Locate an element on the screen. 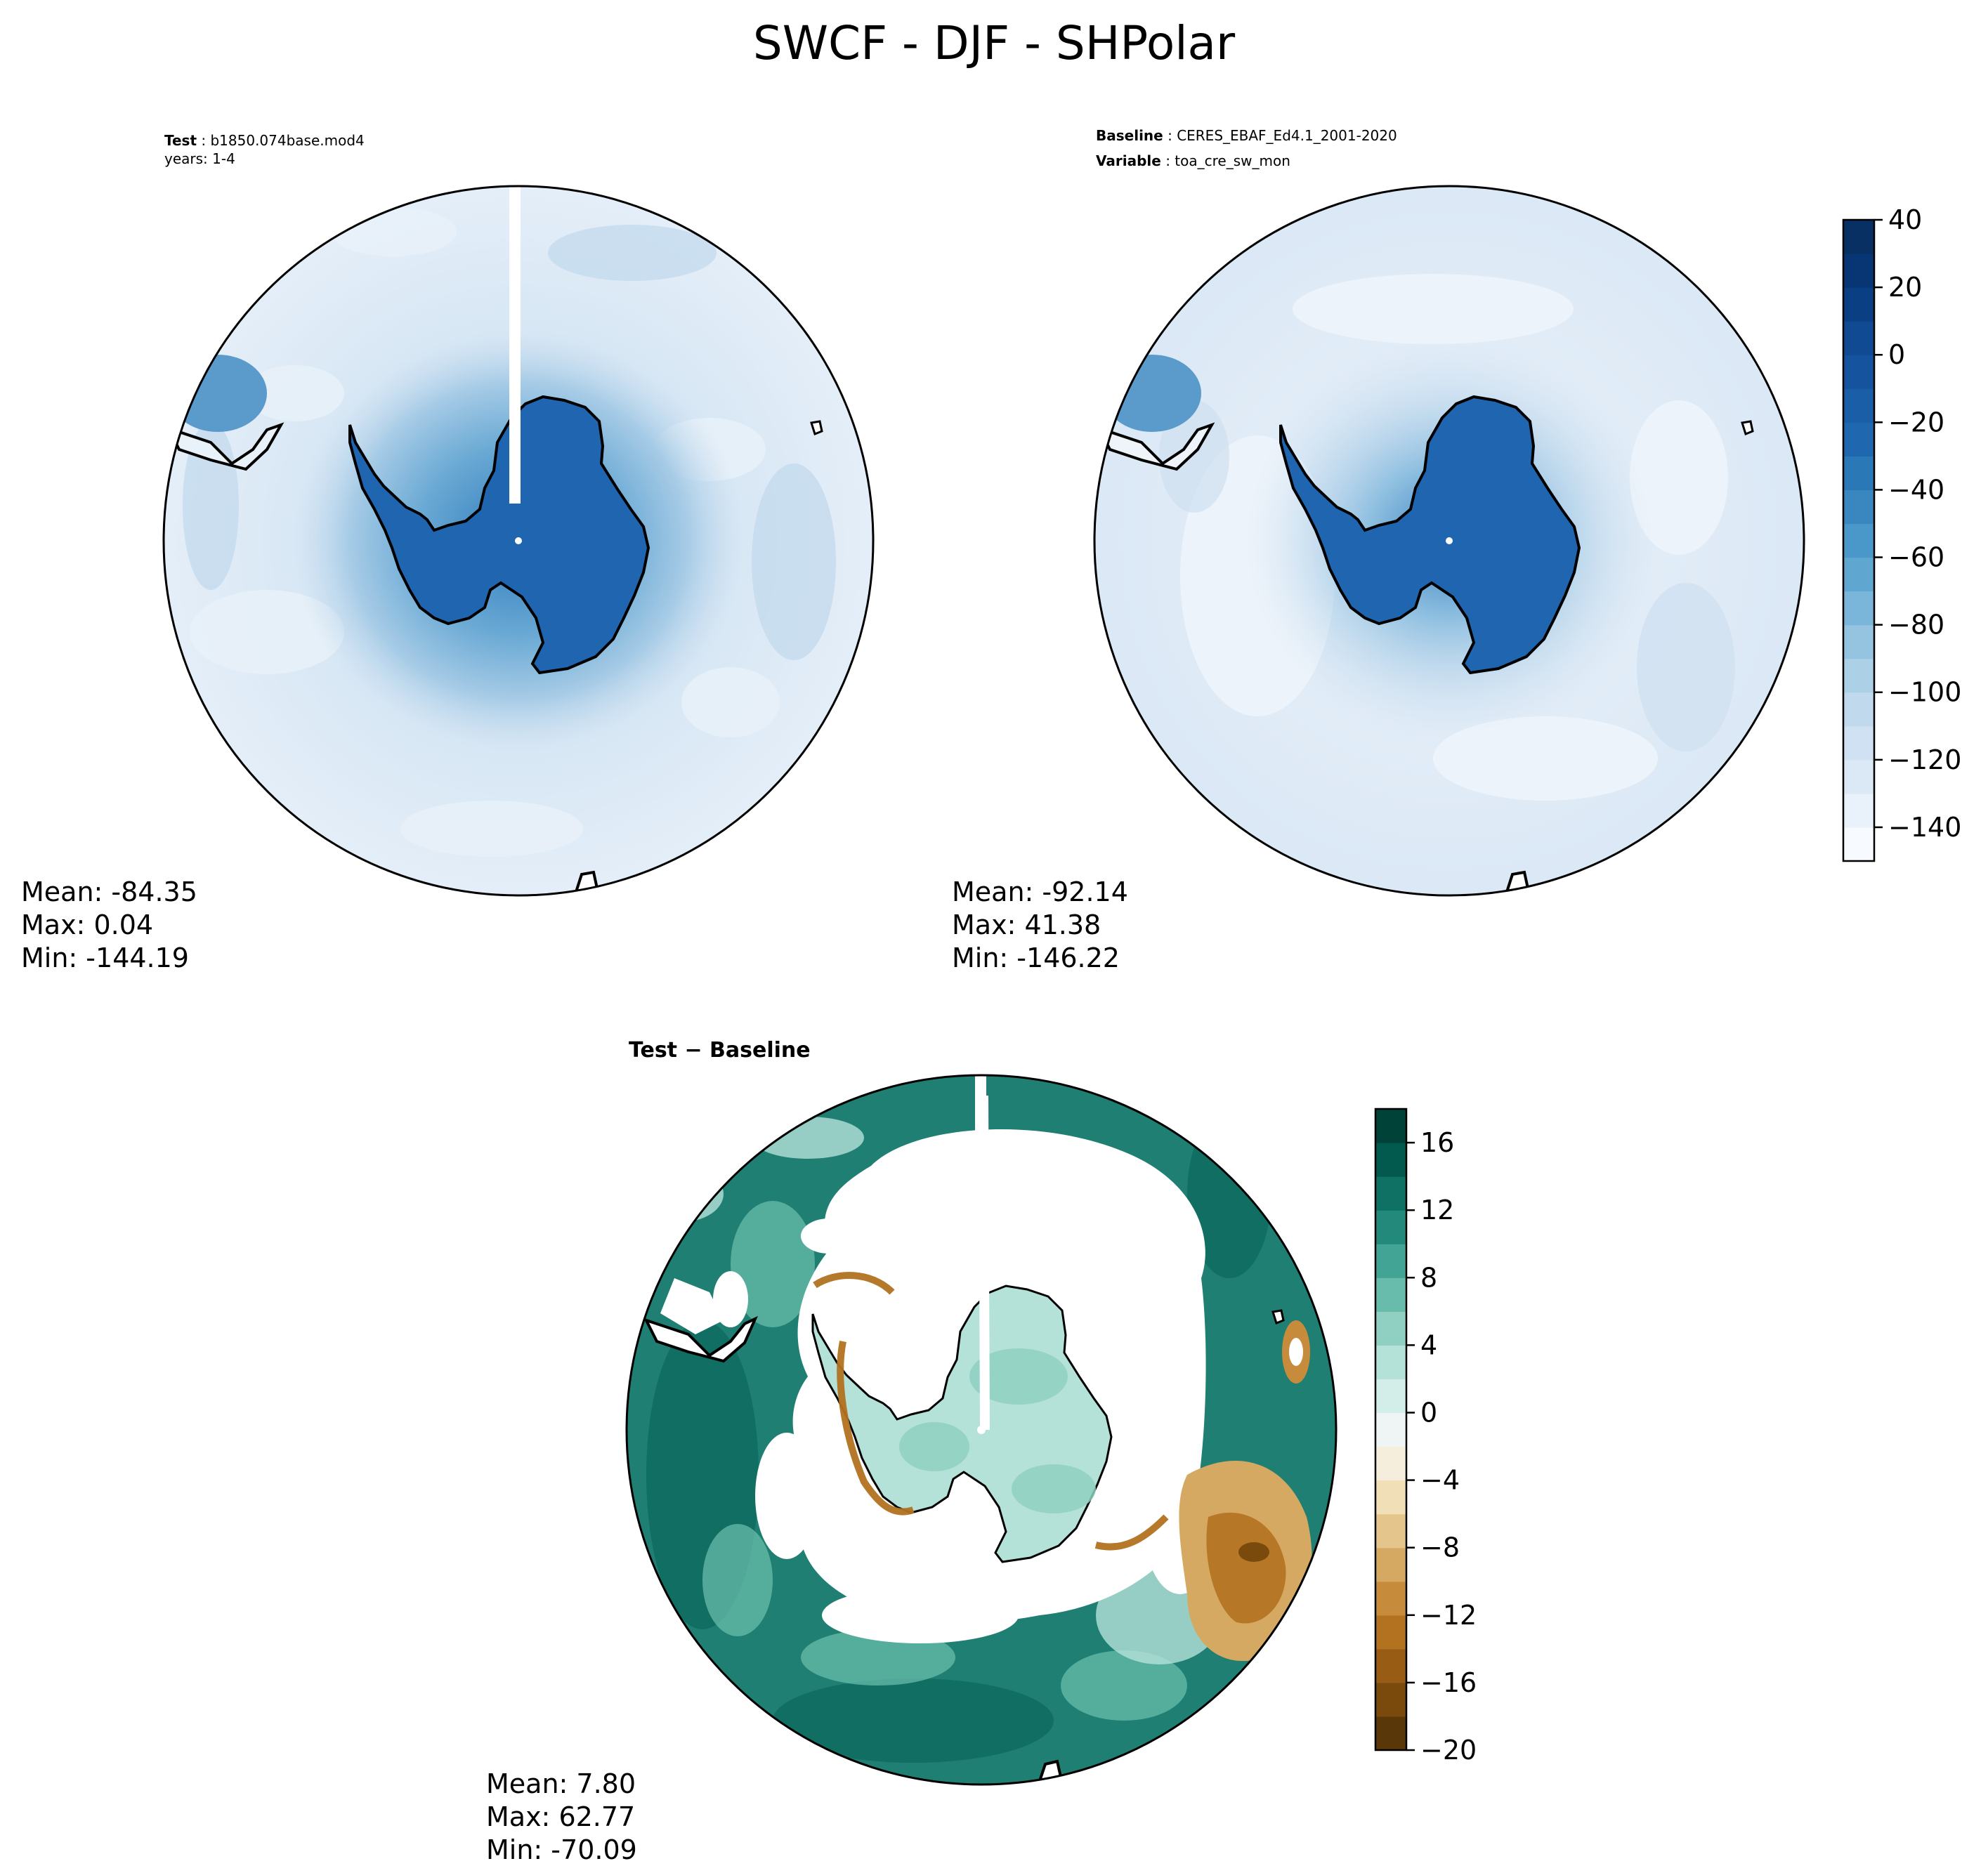 The width and height of the screenshot is (1988, 1873). baseline-colorbar-tick-label: −80 is located at coordinates (1916, 625).